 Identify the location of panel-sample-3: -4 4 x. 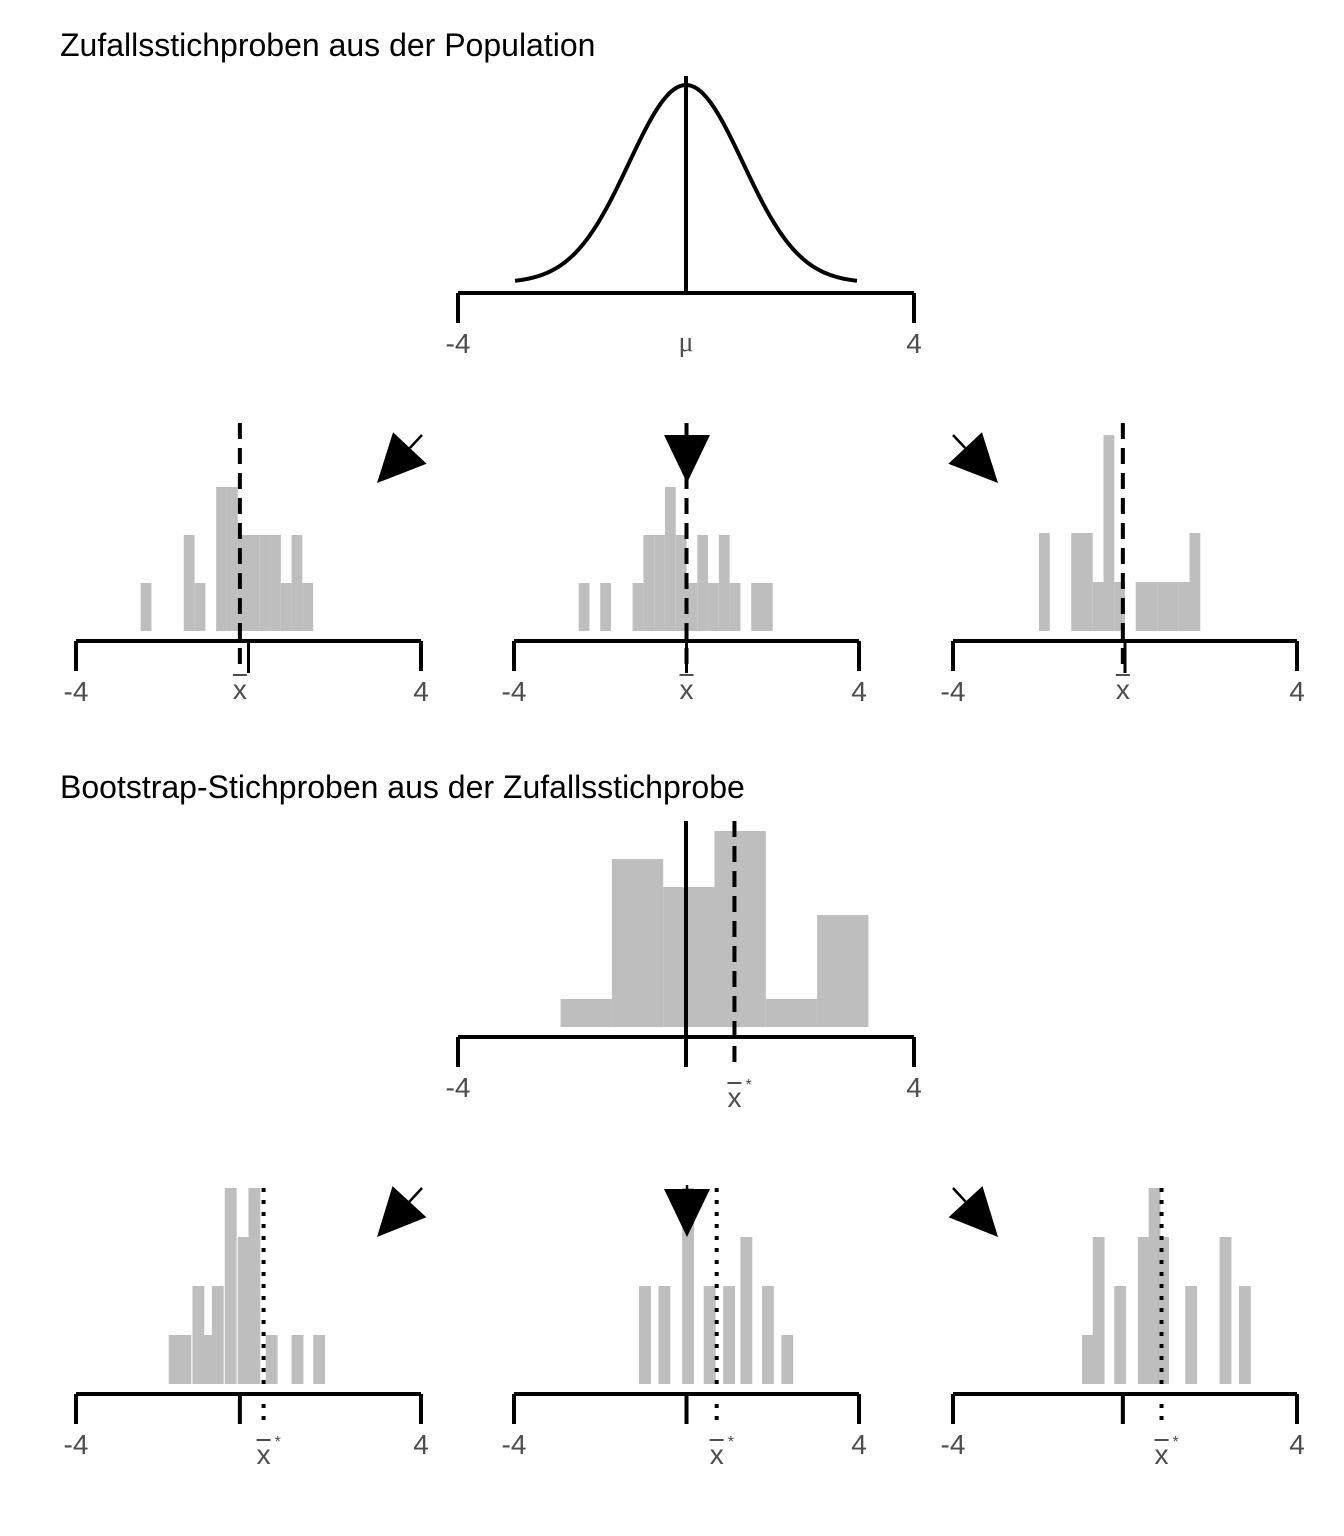
(1123, 565).